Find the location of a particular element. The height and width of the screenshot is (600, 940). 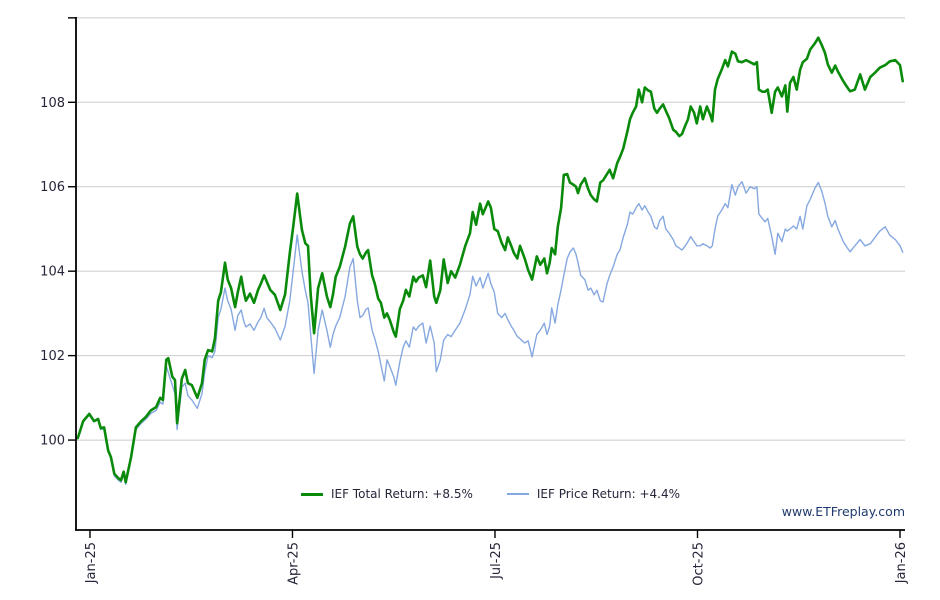

x-tick-label-Jan-25: Jan-25 is located at coordinates (91, 563).